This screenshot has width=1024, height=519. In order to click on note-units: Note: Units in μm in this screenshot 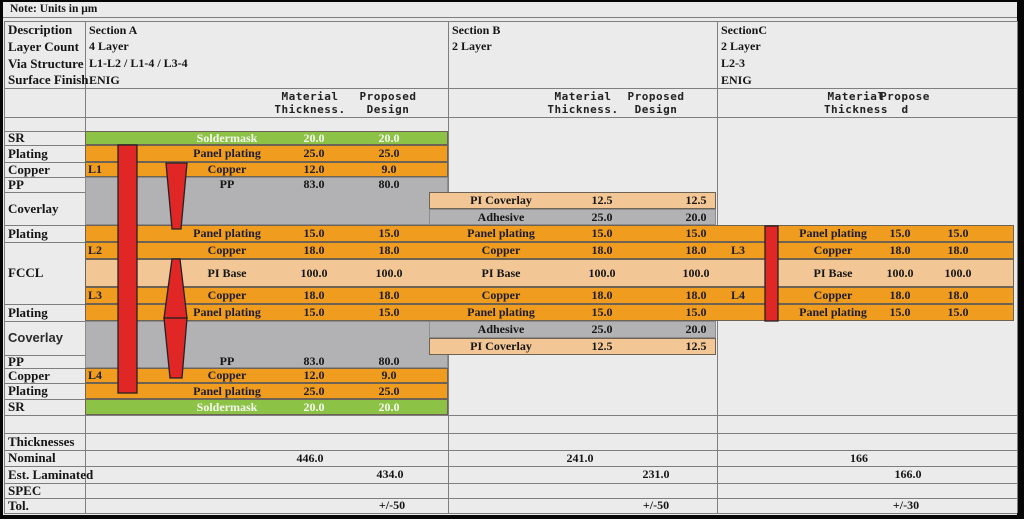, I will do `click(54, 9)`.